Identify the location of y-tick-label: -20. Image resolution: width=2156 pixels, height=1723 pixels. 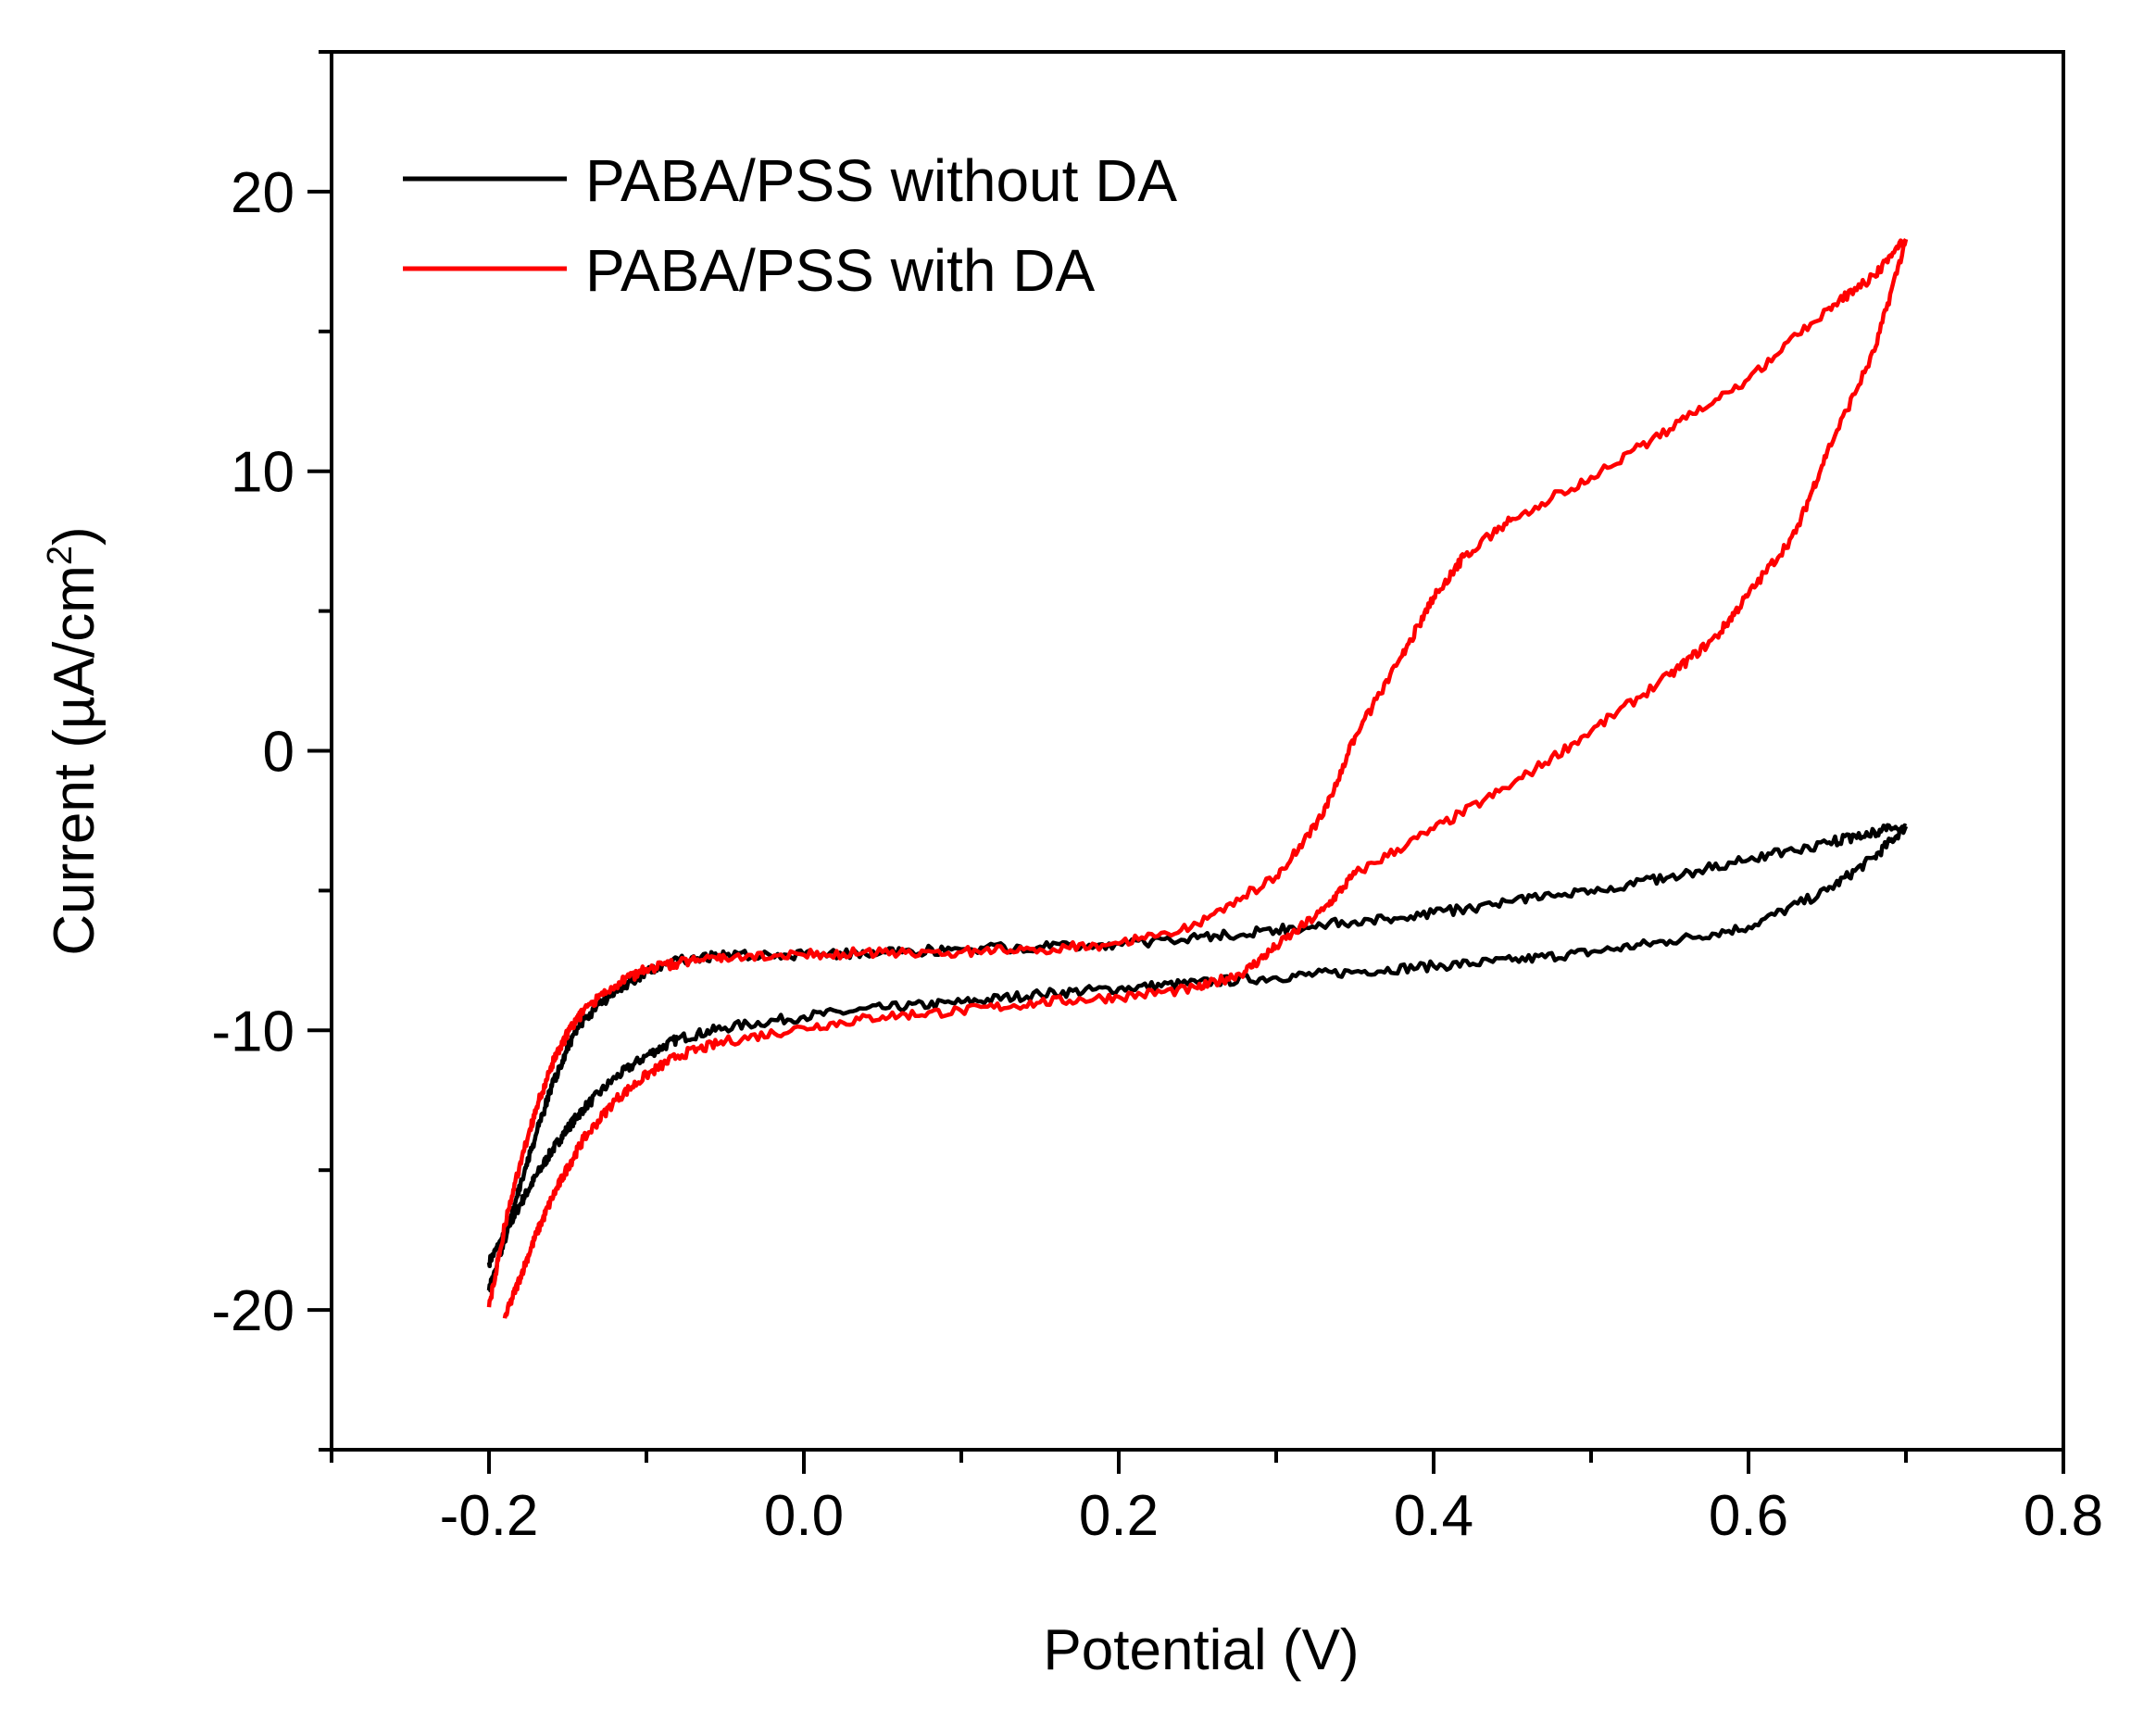
(253, 1311).